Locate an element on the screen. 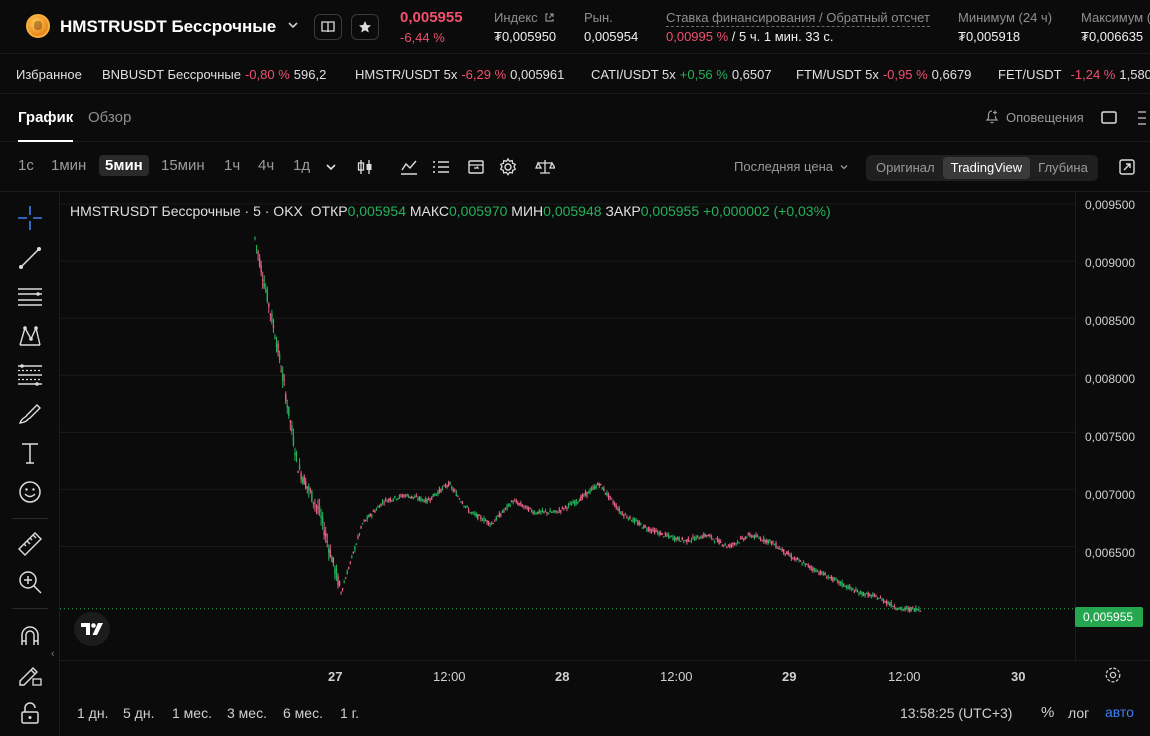 The height and width of the screenshot is (736, 1150). fib-levels-icon is located at coordinates (30, 375).